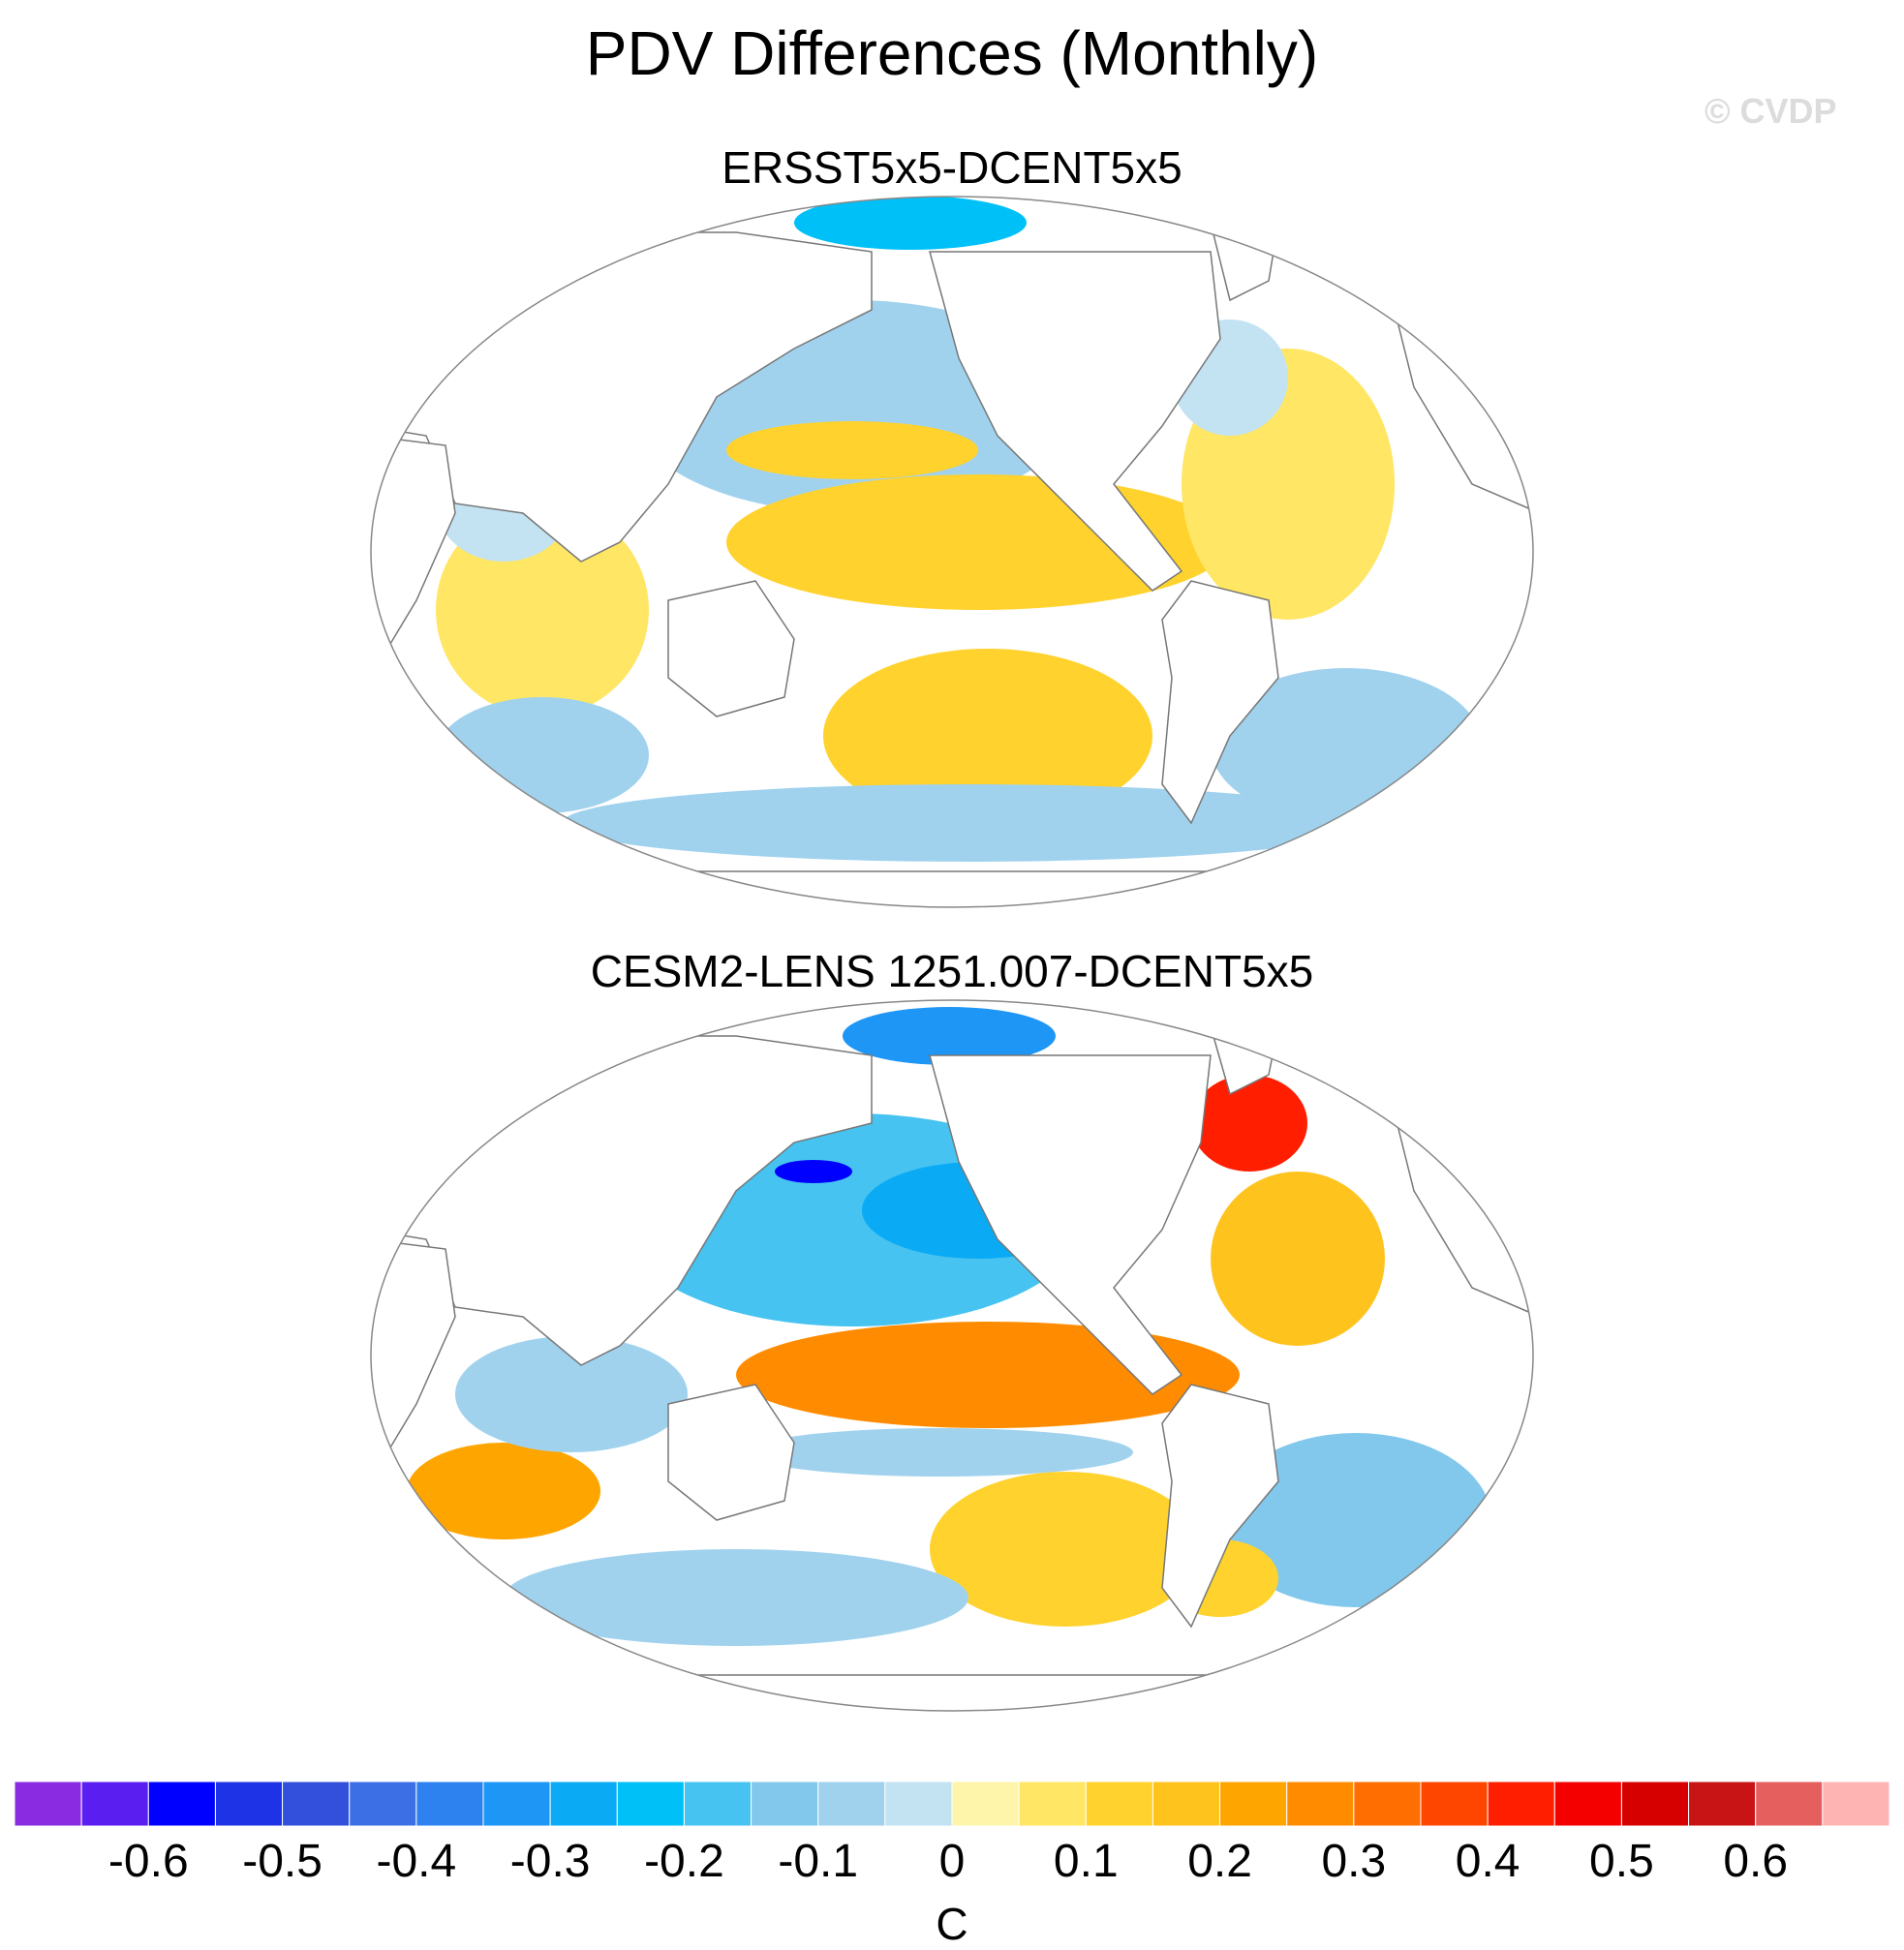 Image resolution: width=1904 pixels, height=1950 pixels. I want to click on region-south-indian-cool, so click(542, 755).